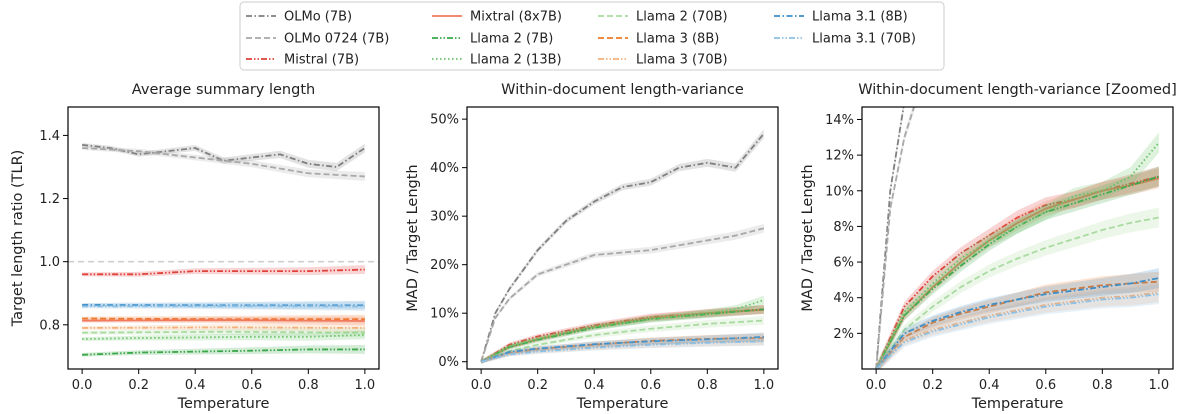 Image resolution: width=1203 pixels, height=414 pixels. I want to click on band-llama-3-1-70b, so click(223, 306).